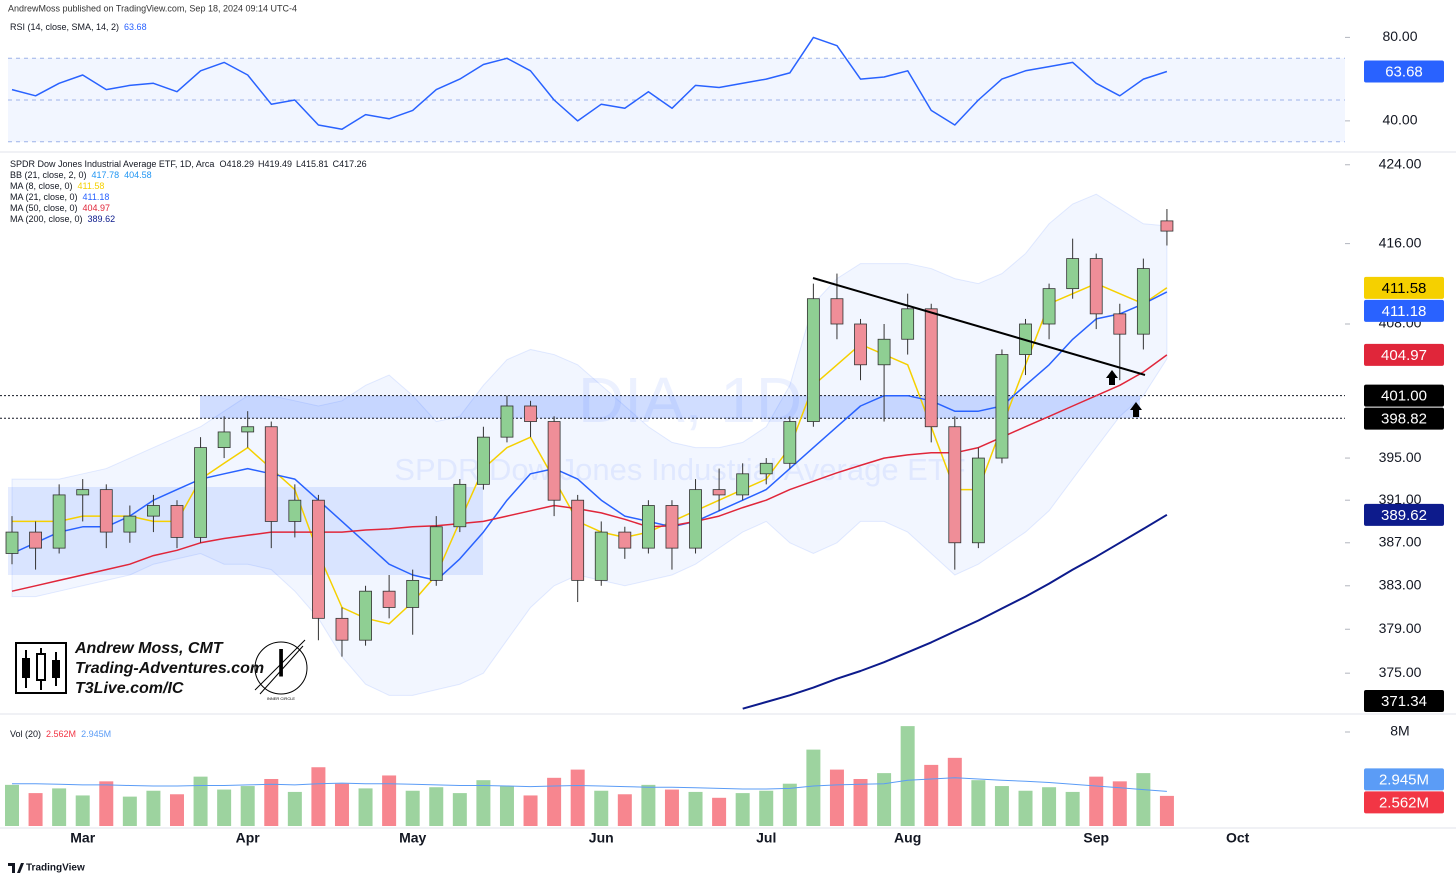 Image resolution: width=1456 pixels, height=880 pixels. I want to click on trendline, so click(979, 326).